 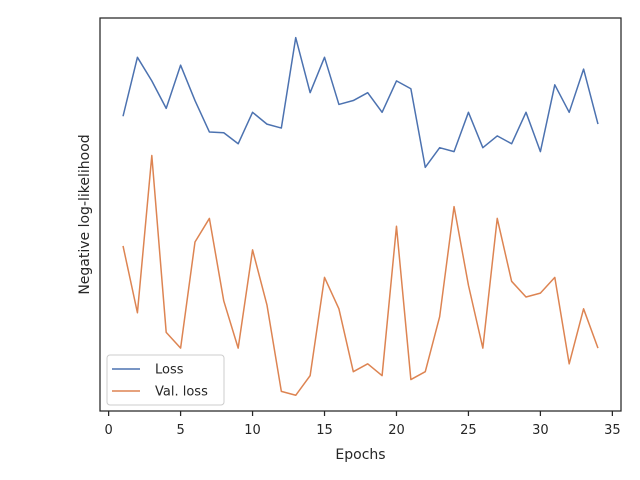 What do you see at coordinates (612, 430) in the screenshot?
I see `x-tick-label: 35` at bounding box center [612, 430].